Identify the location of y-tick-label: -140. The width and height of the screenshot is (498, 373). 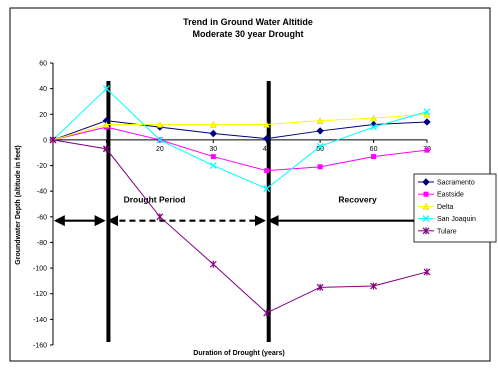
(40, 320).